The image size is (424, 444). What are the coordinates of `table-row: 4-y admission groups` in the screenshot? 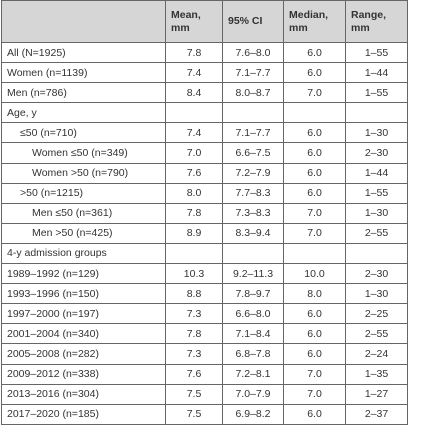 It's located at (204, 253).